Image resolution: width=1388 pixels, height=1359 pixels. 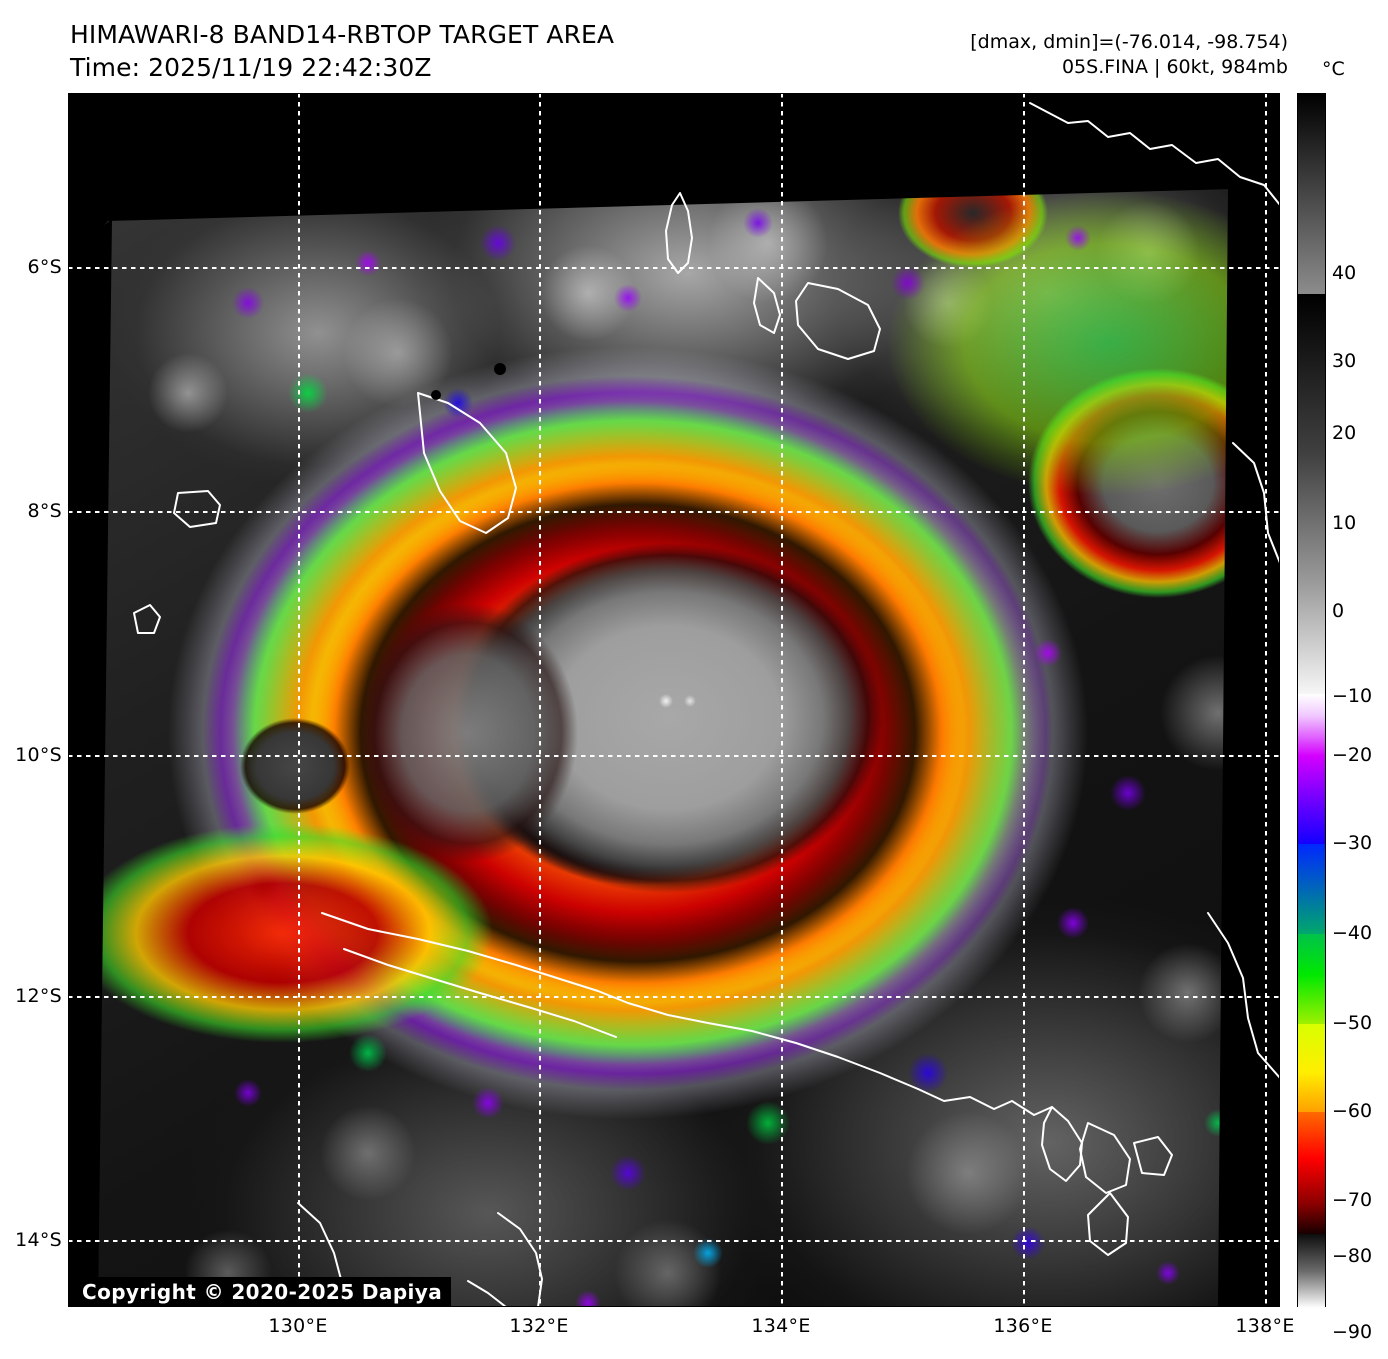 I want to click on page-title: HIMAWARI-8 BAND14-RBTOP TARGET AREA, so click(x=342, y=34).